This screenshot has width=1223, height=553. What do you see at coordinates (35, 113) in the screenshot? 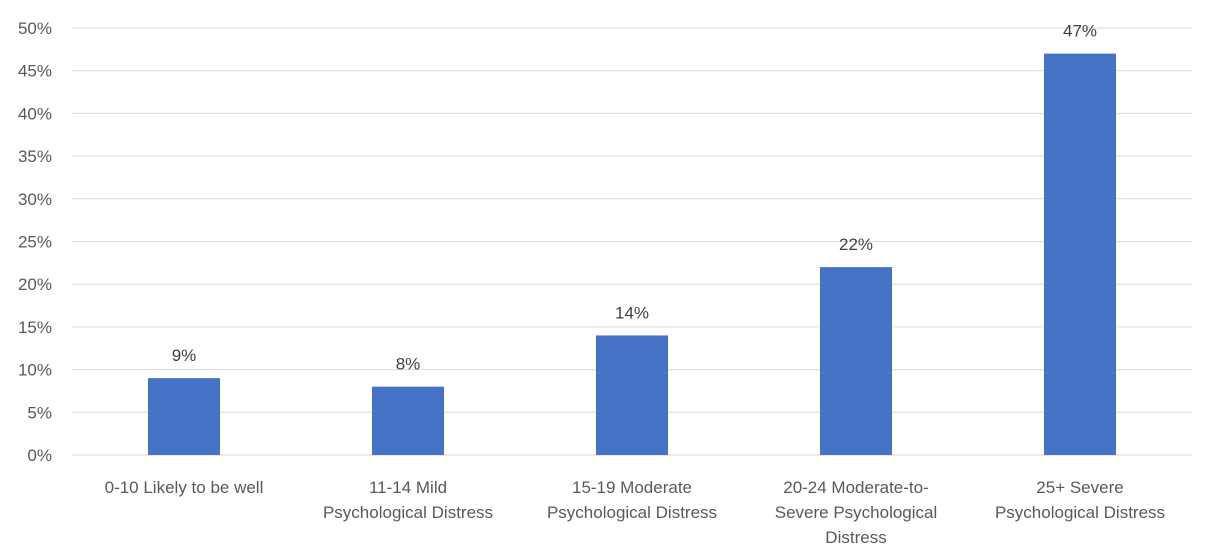
I see `y-tick-label: 40%` at bounding box center [35, 113].